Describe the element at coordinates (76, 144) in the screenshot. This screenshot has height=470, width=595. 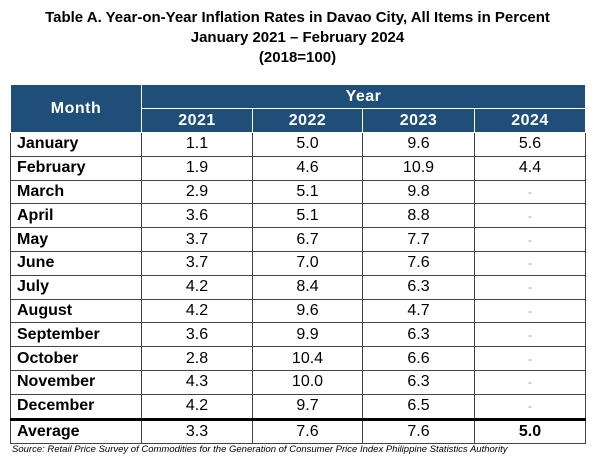
I see `month-label: January` at that location.